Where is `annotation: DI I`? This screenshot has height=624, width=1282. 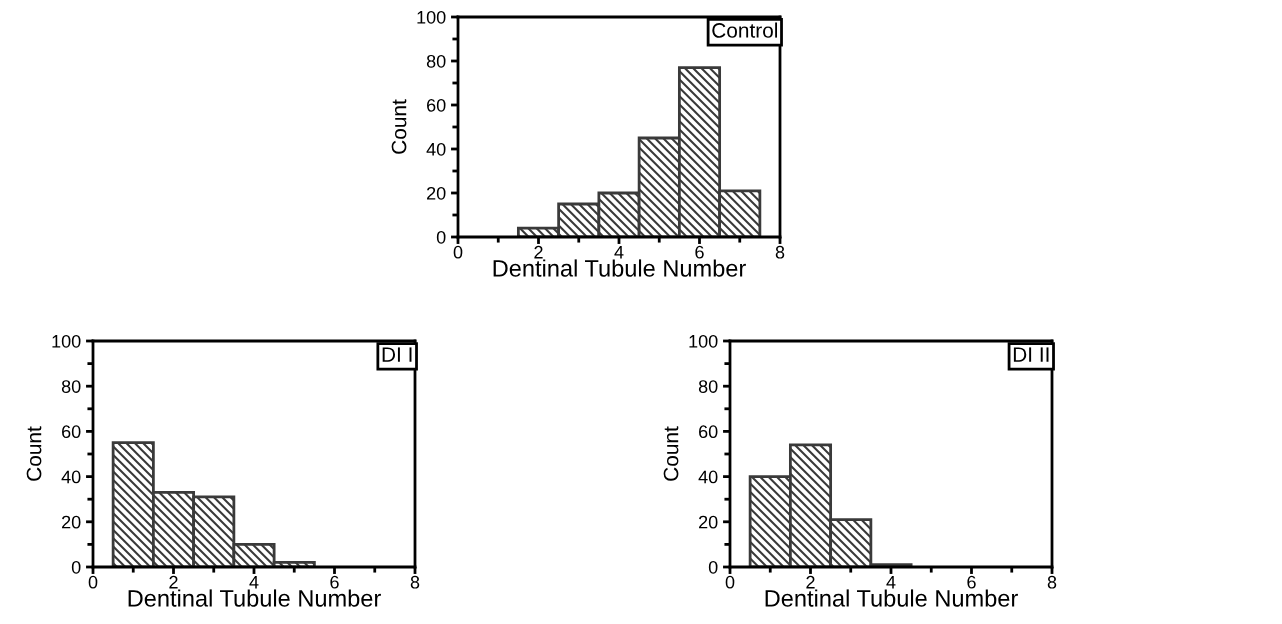
annotation: DI I is located at coordinates (397, 354).